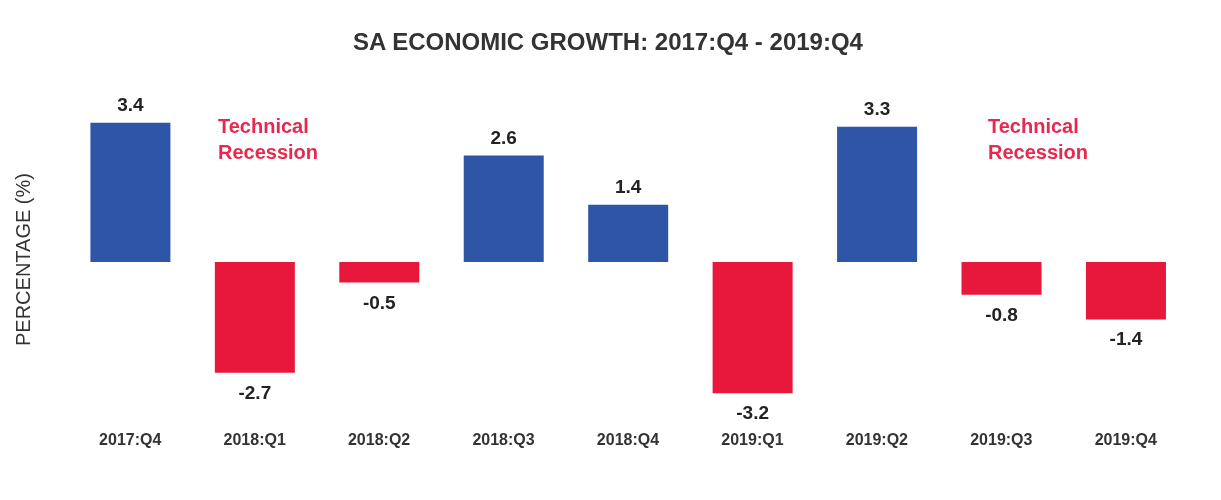 This screenshot has height=500, width=1221. Describe the element at coordinates (1126, 339) in the screenshot. I see `data-label: -1.4` at that location.